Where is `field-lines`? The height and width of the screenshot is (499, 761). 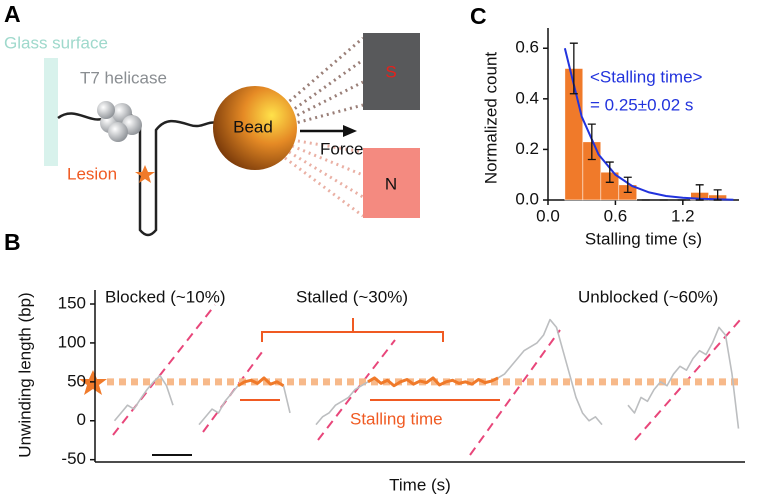
field-lines is located at coordinates (324, 127).